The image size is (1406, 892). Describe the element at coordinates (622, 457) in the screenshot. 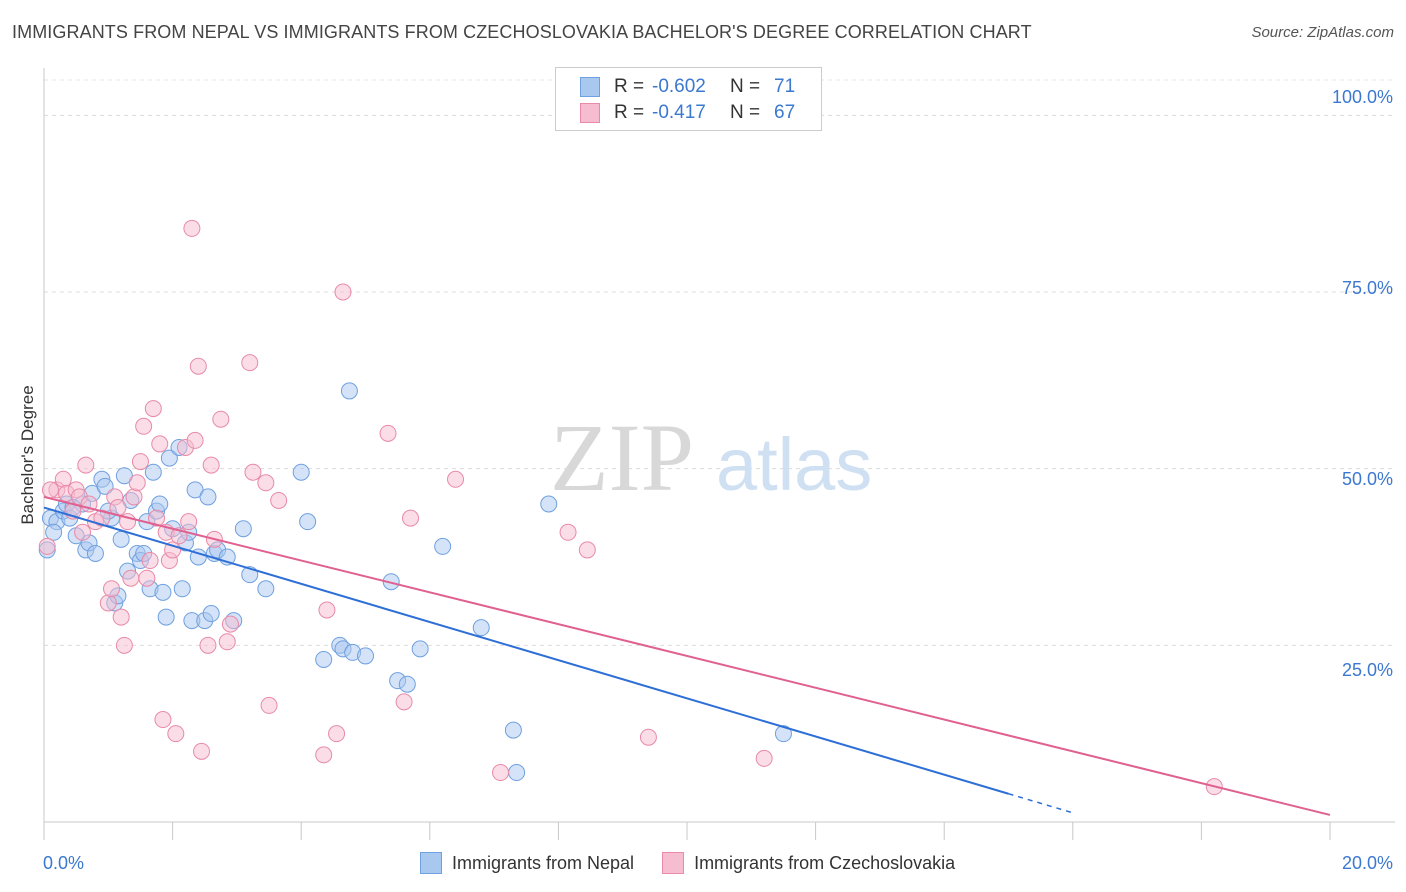

I see `watermark-zip: ZIP` at that location.